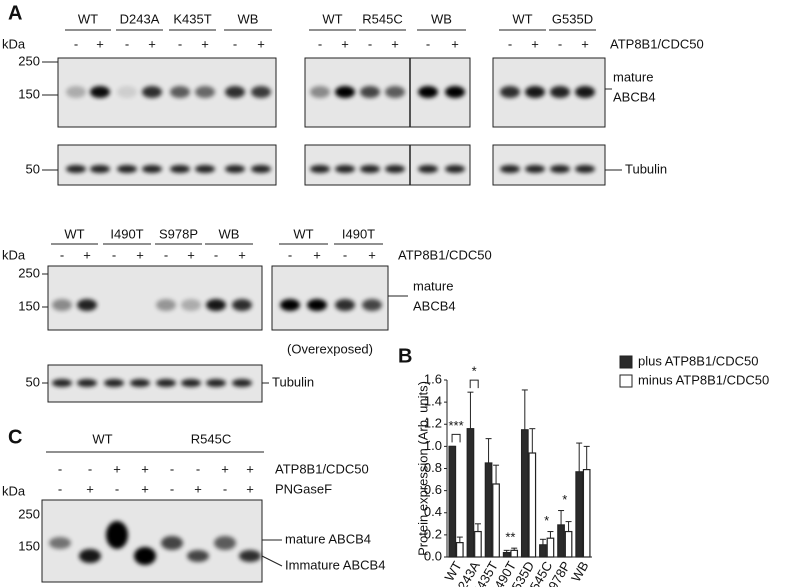  Describe the element at coordinates (433, 401) in the screenshot. I see `y-tick-label: 1.4` at that location.